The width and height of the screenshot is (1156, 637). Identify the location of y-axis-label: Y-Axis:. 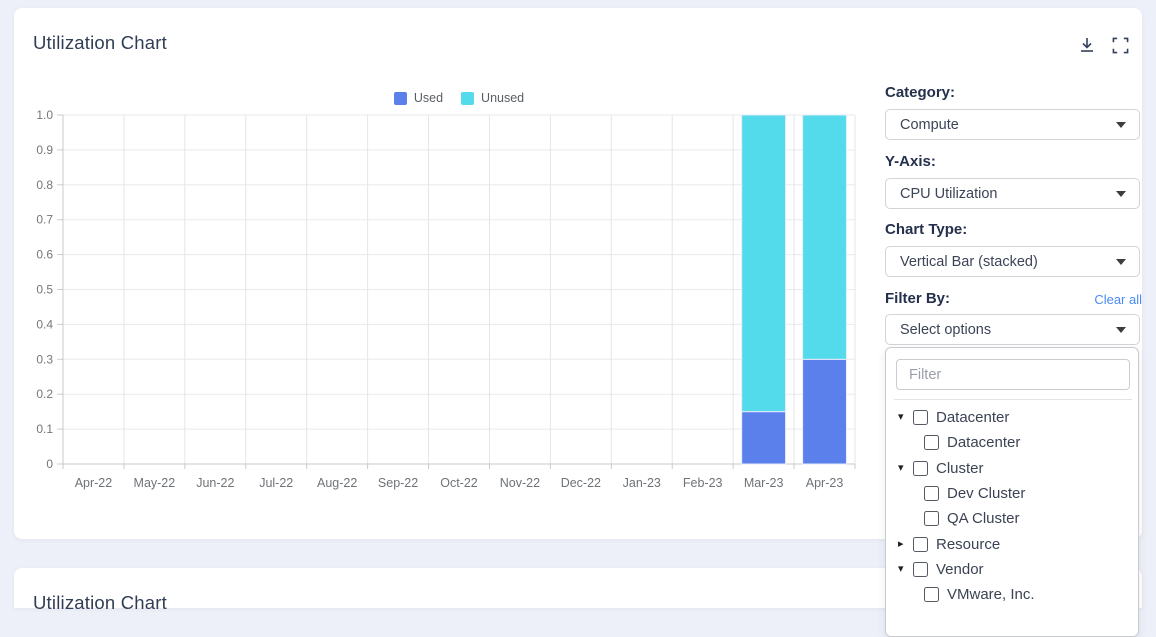
(910, 161).